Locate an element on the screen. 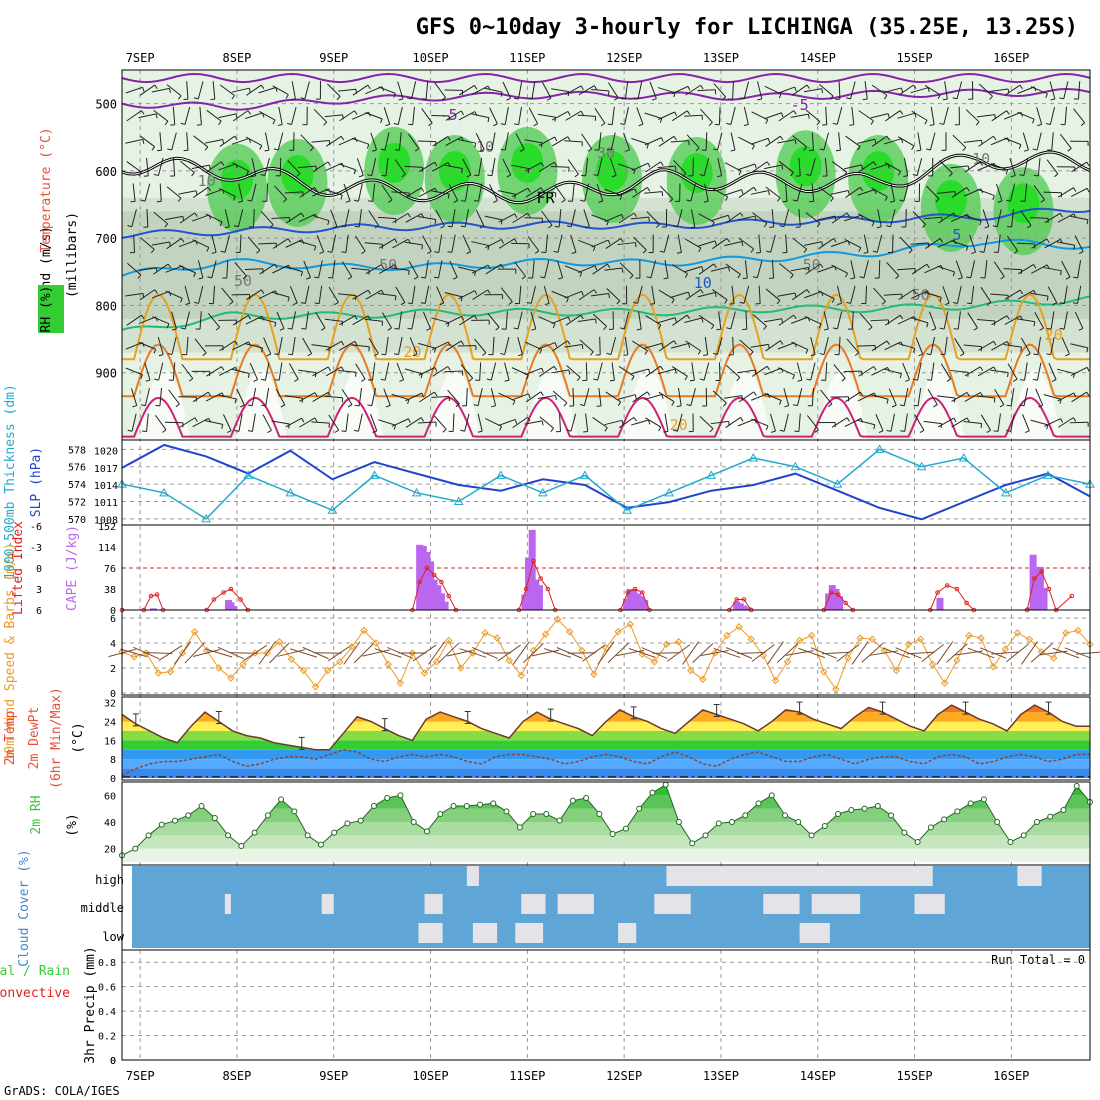  li-tick: -6 is located at coordinates (36, 527).